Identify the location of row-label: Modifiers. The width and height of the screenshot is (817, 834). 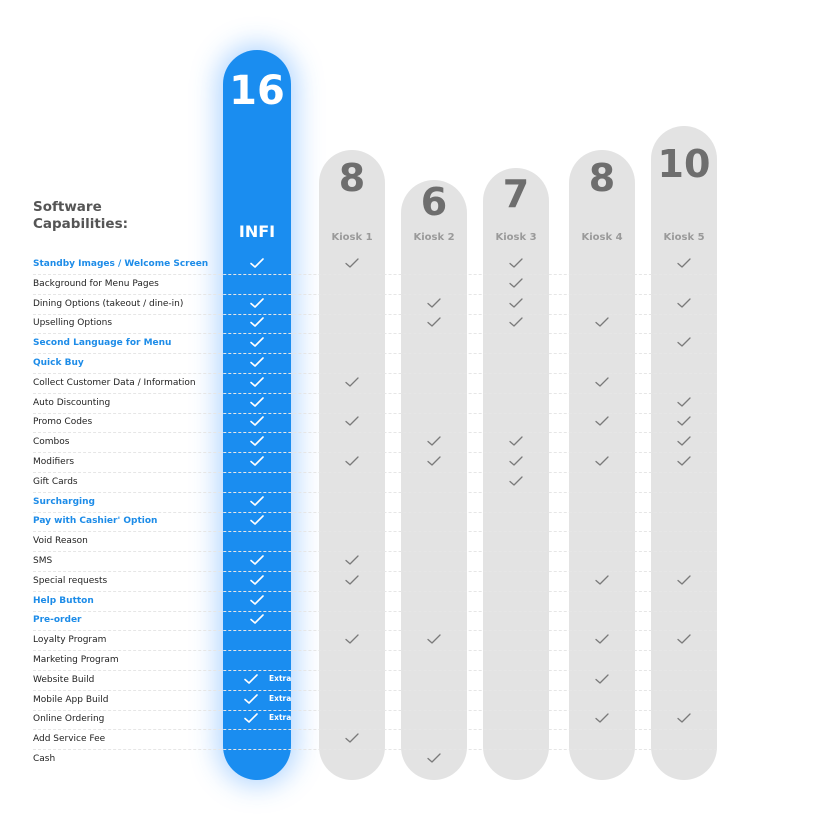
(54, 462).